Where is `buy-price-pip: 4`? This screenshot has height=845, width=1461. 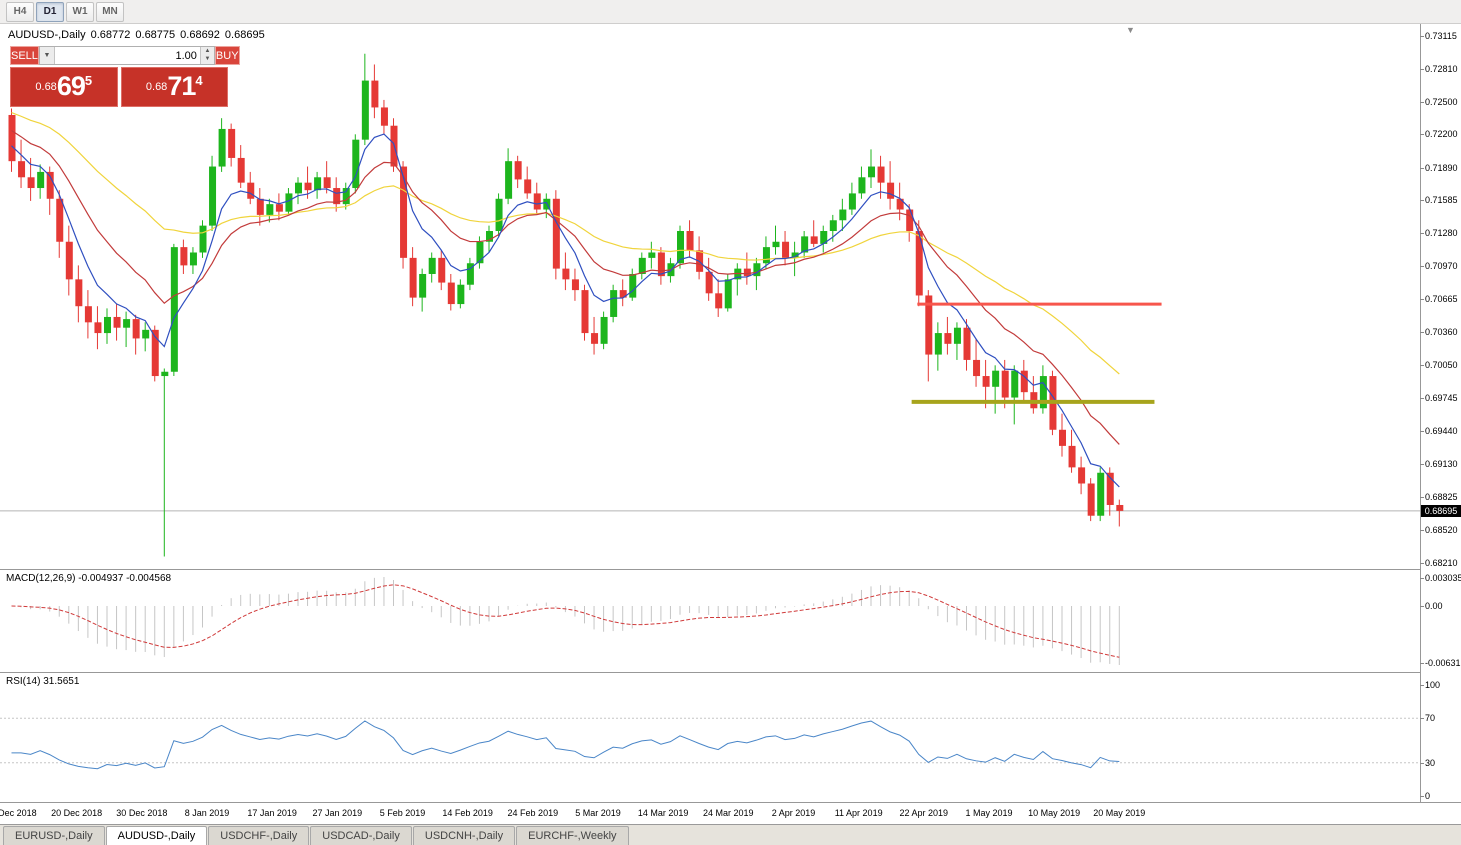
buy-price-pip: 4 is located at coordinates (199, 80).